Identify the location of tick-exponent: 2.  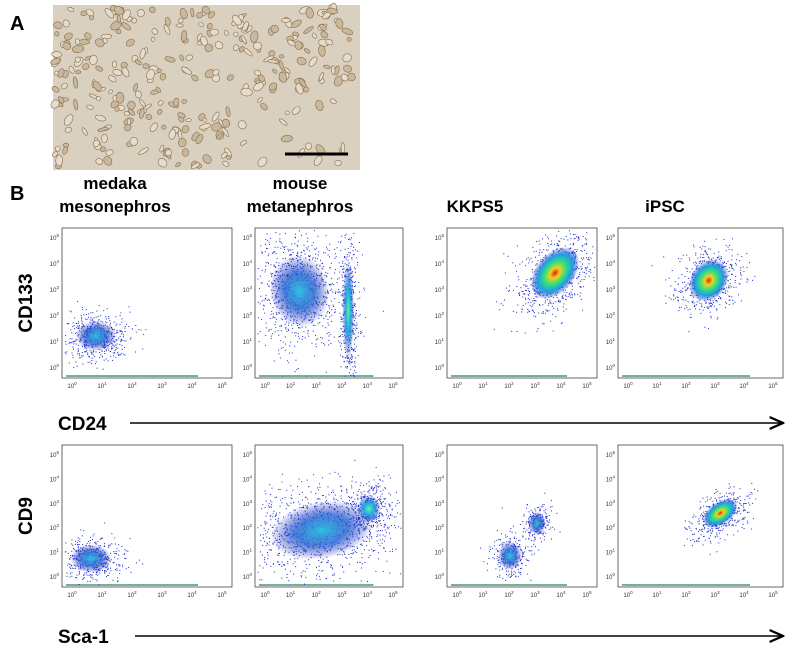
(250, 313).